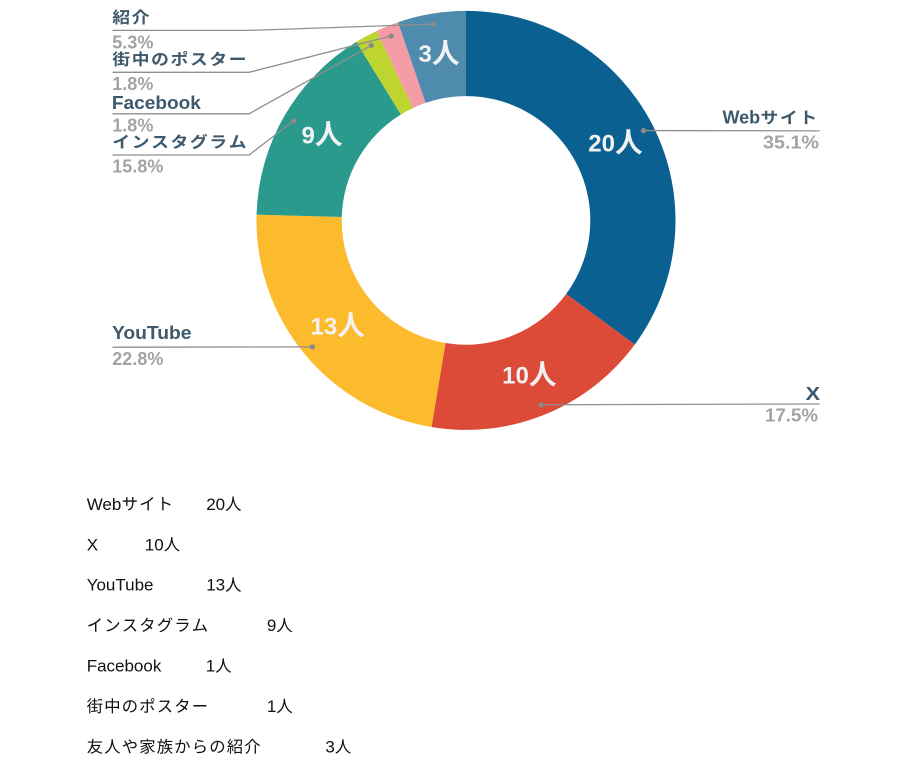  What do you see at coordinates (791, 143) in the screenshot?
I see `svg-text: 35.1%` at bounding box center [791, 143].